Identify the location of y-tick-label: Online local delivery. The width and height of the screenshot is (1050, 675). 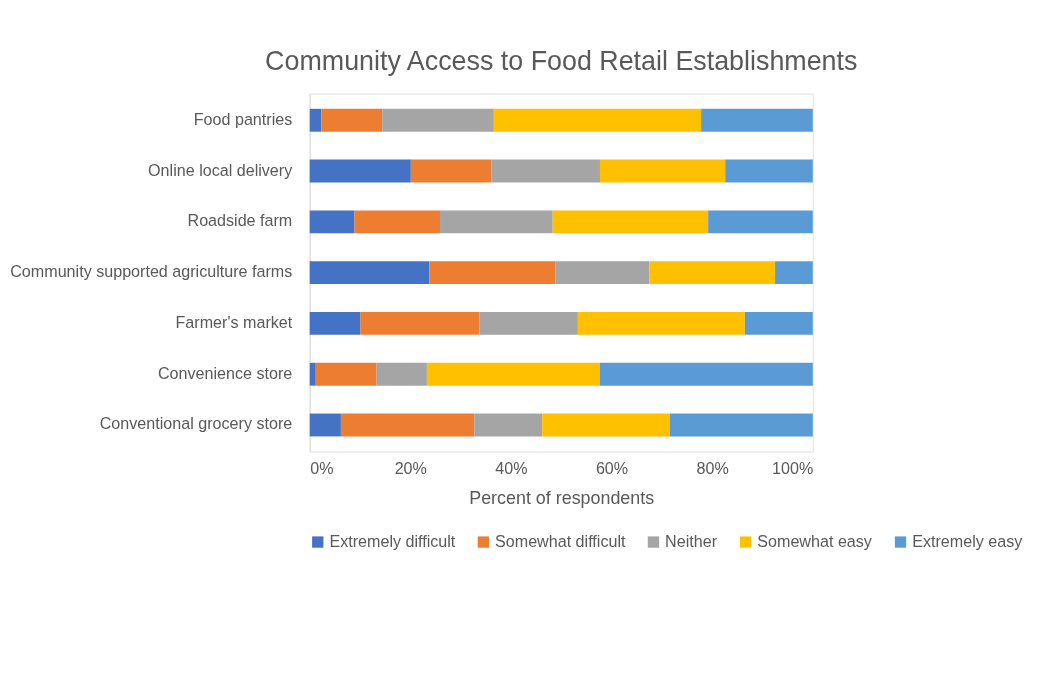
(221, 169).